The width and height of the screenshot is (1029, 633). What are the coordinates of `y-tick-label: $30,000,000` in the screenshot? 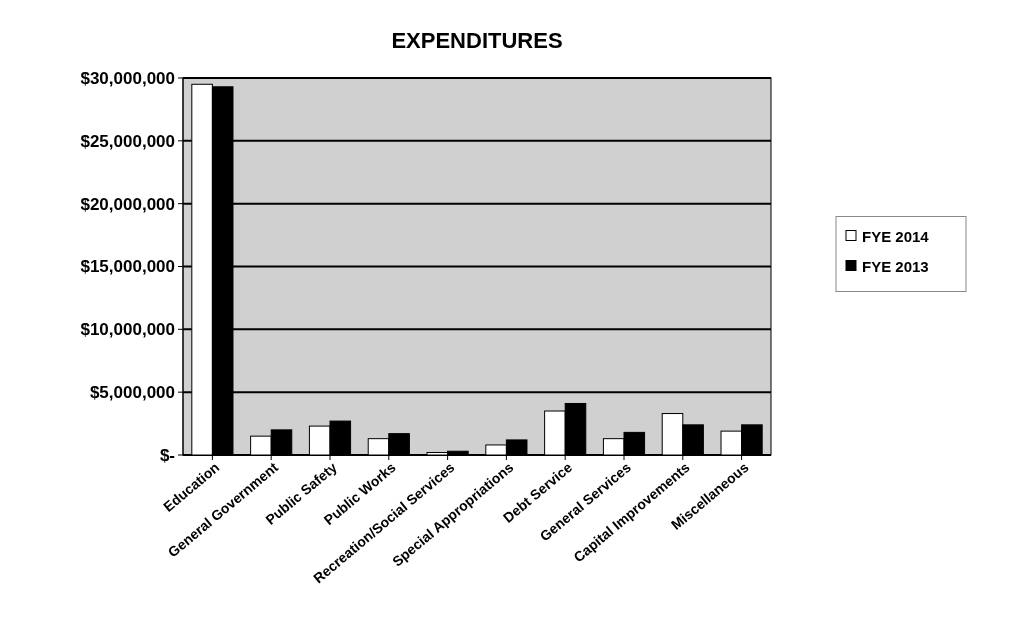 It's located at (127, 78).